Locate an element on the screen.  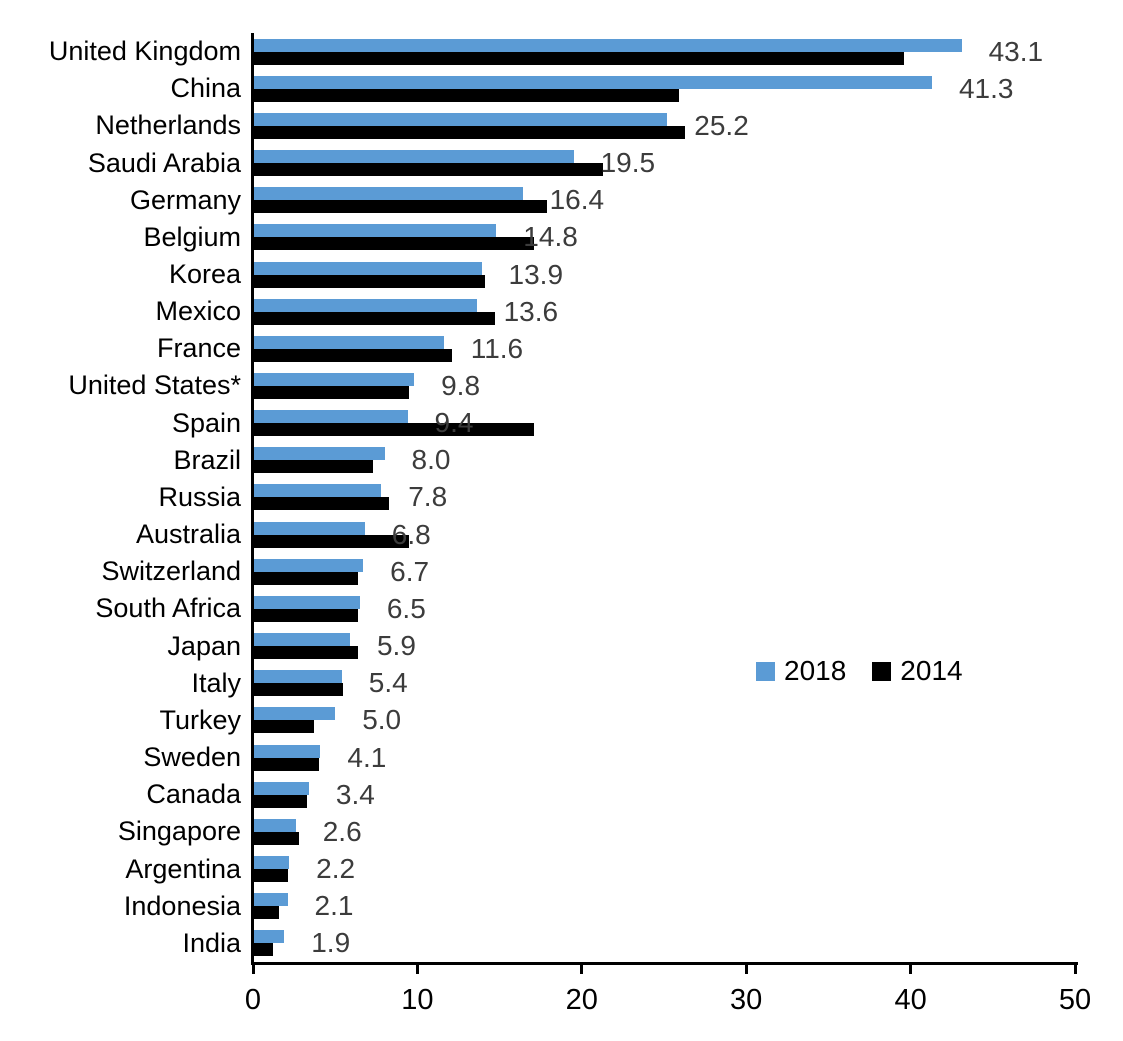
bar-group: 2.6 is located at coordinates (688, 831).